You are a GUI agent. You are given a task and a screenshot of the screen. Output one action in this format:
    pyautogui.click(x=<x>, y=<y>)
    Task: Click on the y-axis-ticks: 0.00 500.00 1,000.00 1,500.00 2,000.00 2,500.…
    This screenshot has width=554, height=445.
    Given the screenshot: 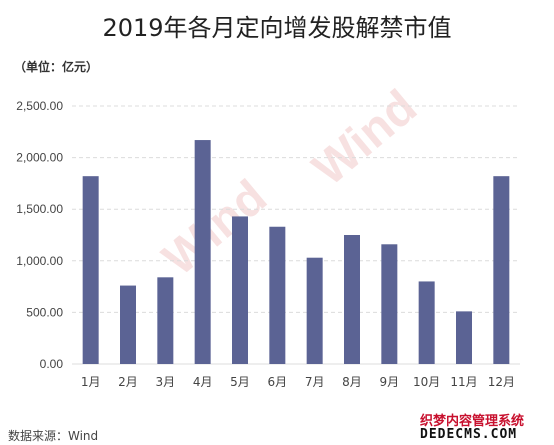 What is the action you would take?
    pyautogui.click(x=39, y=235)
    